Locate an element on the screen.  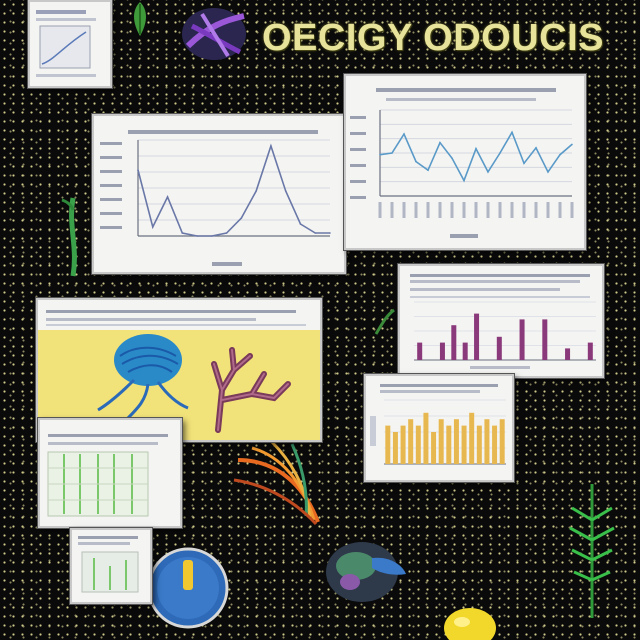
small-chart-panel is located at coordinates (111, 566).